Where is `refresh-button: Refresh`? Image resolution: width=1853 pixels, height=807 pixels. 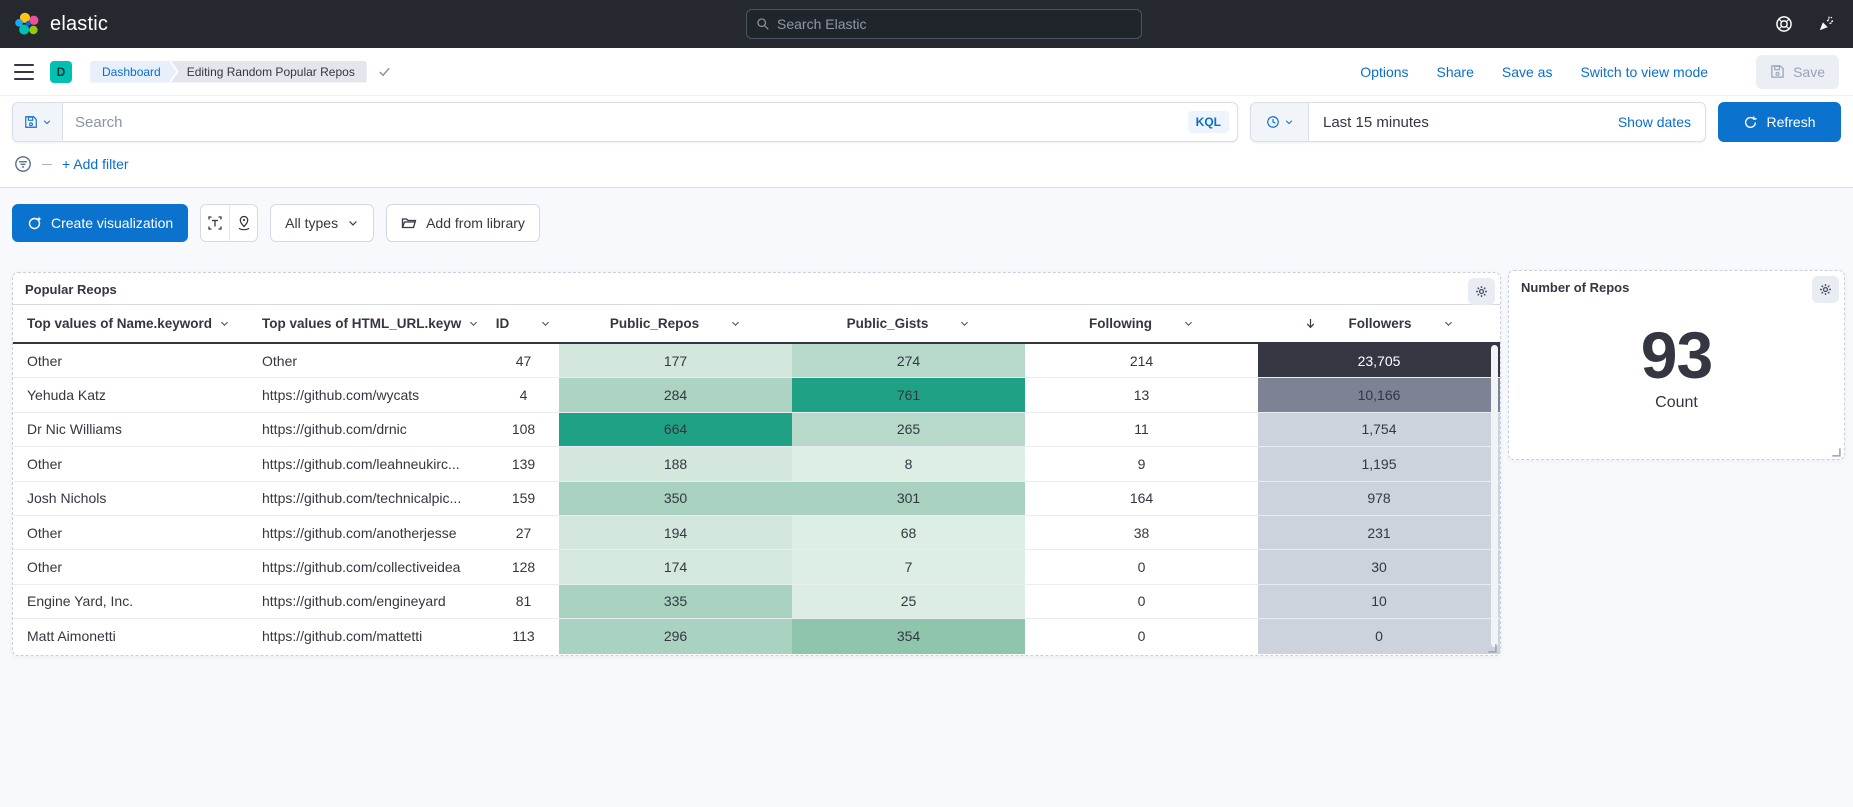 refresh-button: Refresh is located at coordinates (1779, 122).